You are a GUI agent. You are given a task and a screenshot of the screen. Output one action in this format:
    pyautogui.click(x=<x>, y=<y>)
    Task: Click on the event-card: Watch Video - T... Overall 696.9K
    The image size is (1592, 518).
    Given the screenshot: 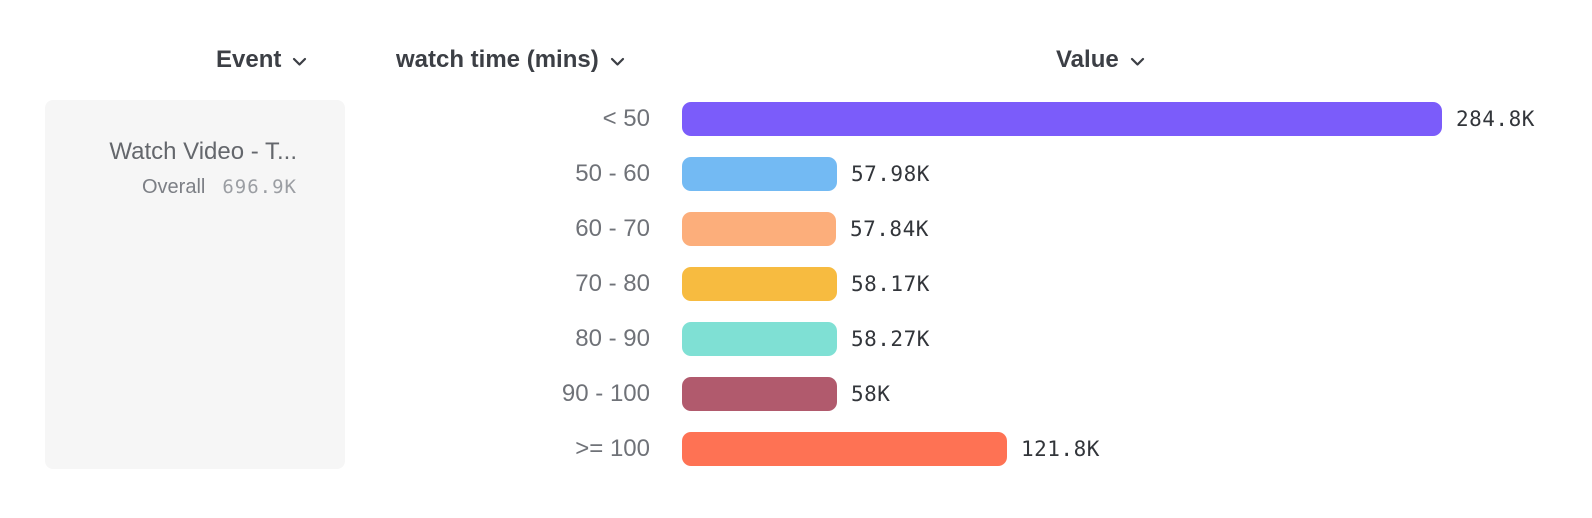 What is the action you would take?
    pyautogui.click(x=195, y=284)
    